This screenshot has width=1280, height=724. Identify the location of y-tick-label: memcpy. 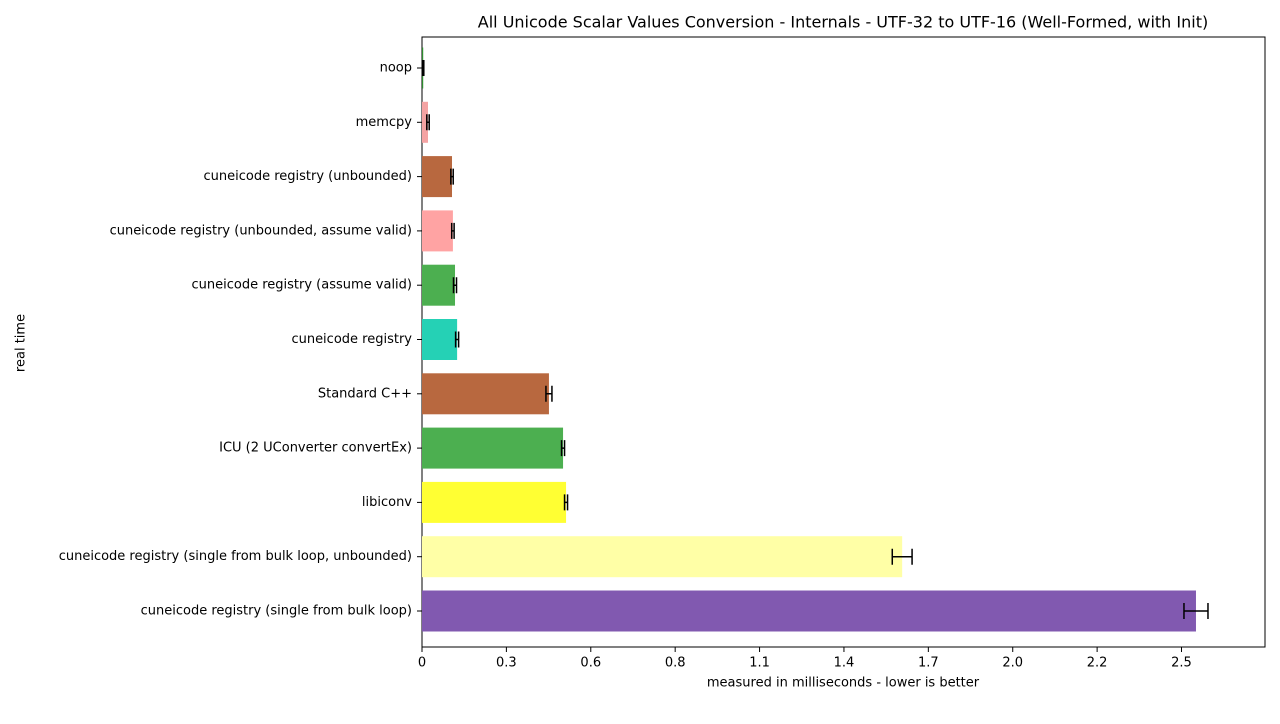
(384, 122).